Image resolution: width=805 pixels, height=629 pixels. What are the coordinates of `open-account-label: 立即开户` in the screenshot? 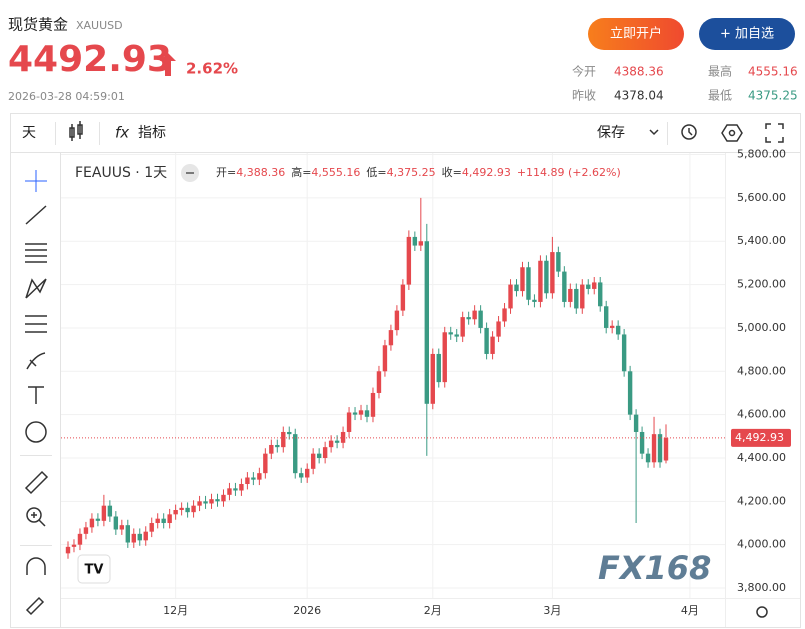 It's located at (636, 34).